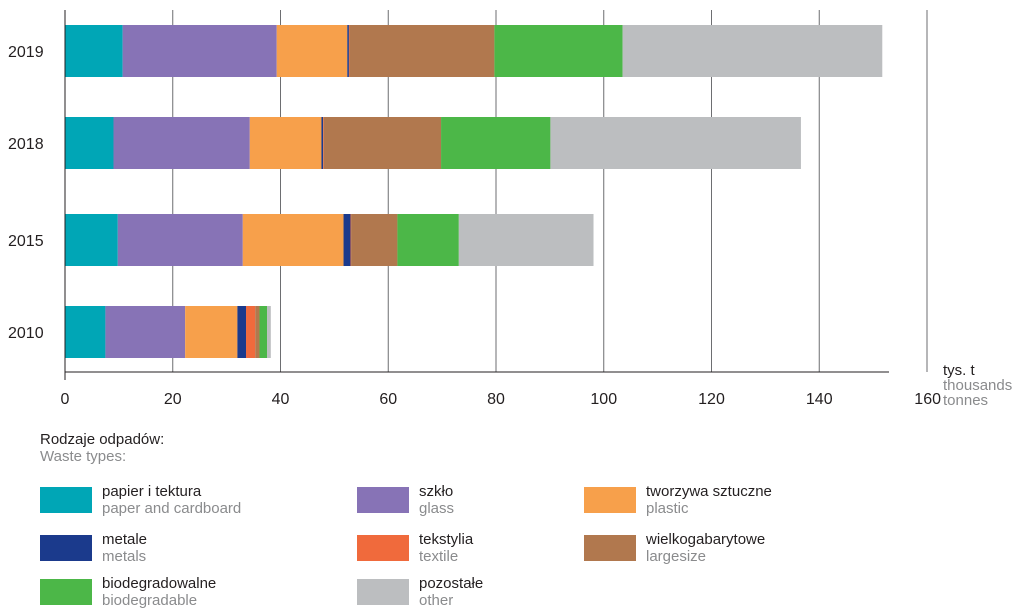 Image resolution: width=1029 pixels, height=612 pixels. Describe the element at coordinates (676, 556) in the screenshot. I see `legend-label-largesize-en: largesize` at that location.